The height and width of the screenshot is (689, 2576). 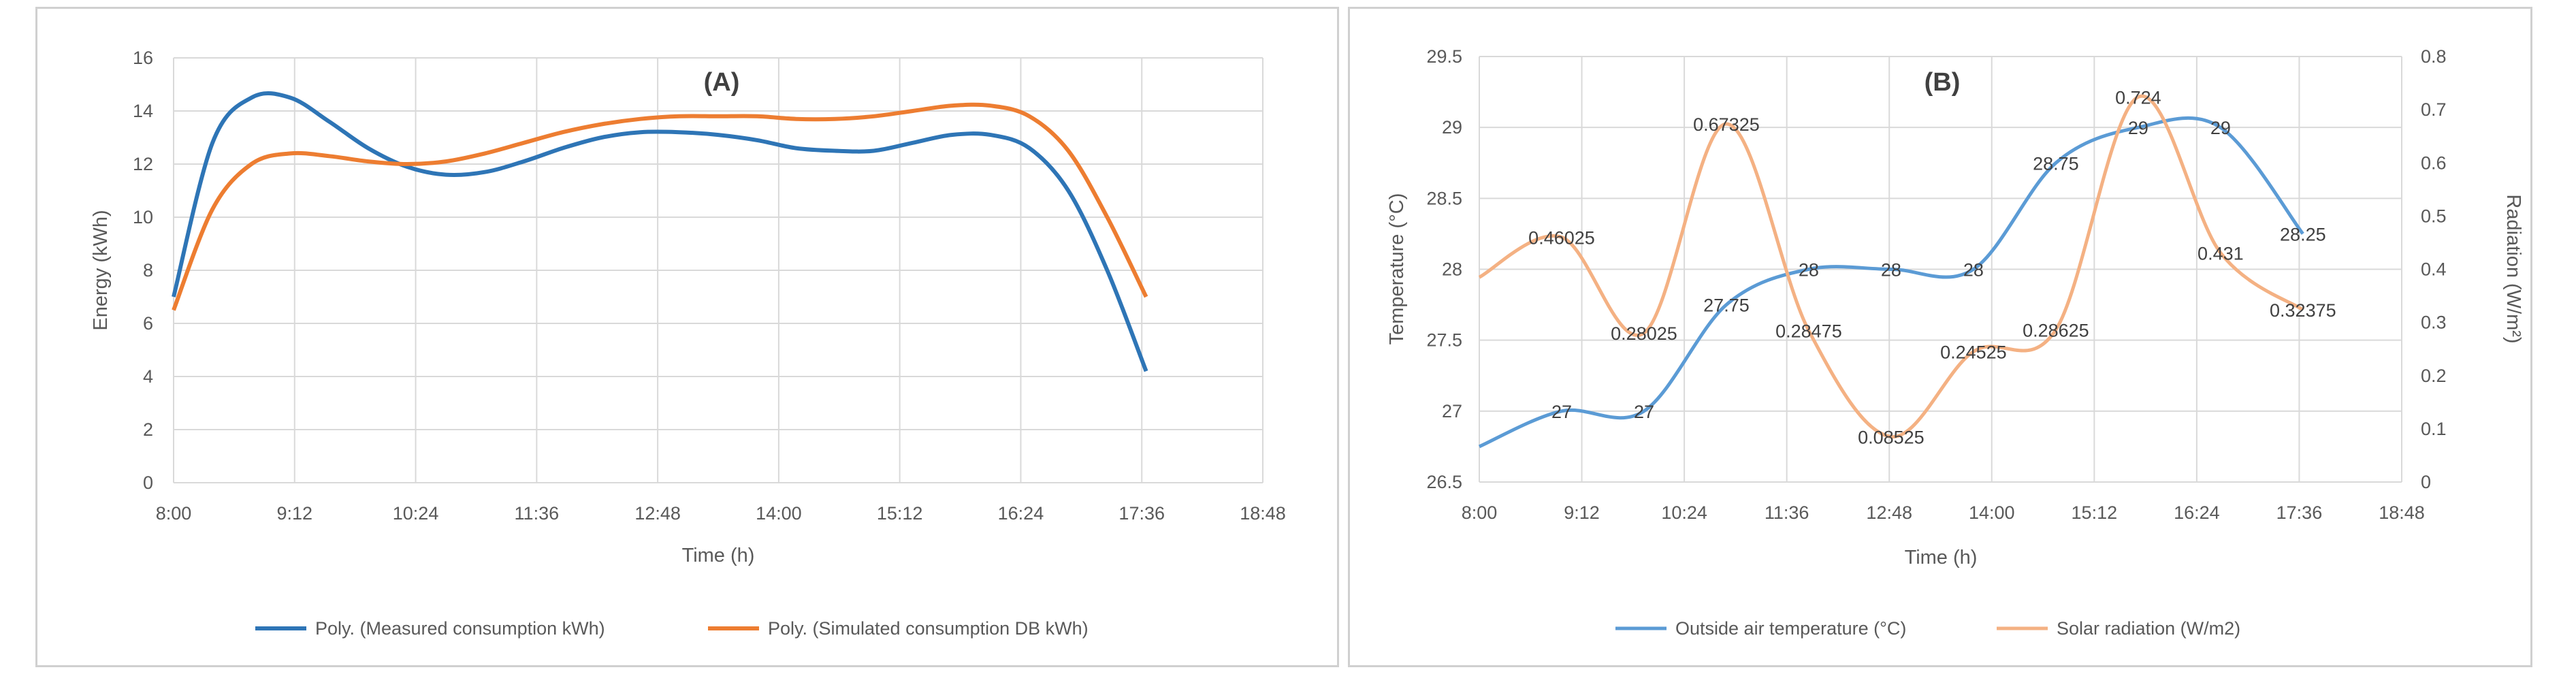 I want to click on y-left-tick-label: 28.5, so click(x=1444, y=198).